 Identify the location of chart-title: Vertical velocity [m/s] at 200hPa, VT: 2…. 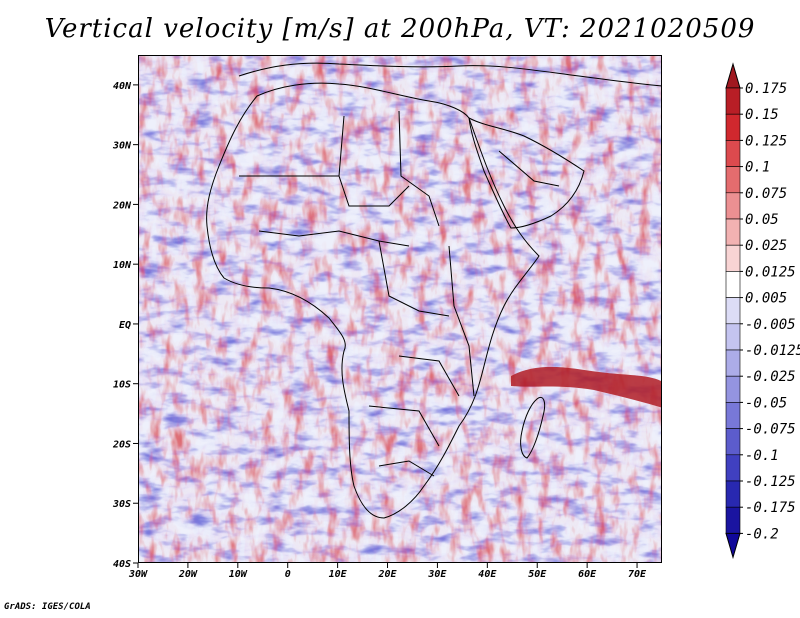
(400, 29).